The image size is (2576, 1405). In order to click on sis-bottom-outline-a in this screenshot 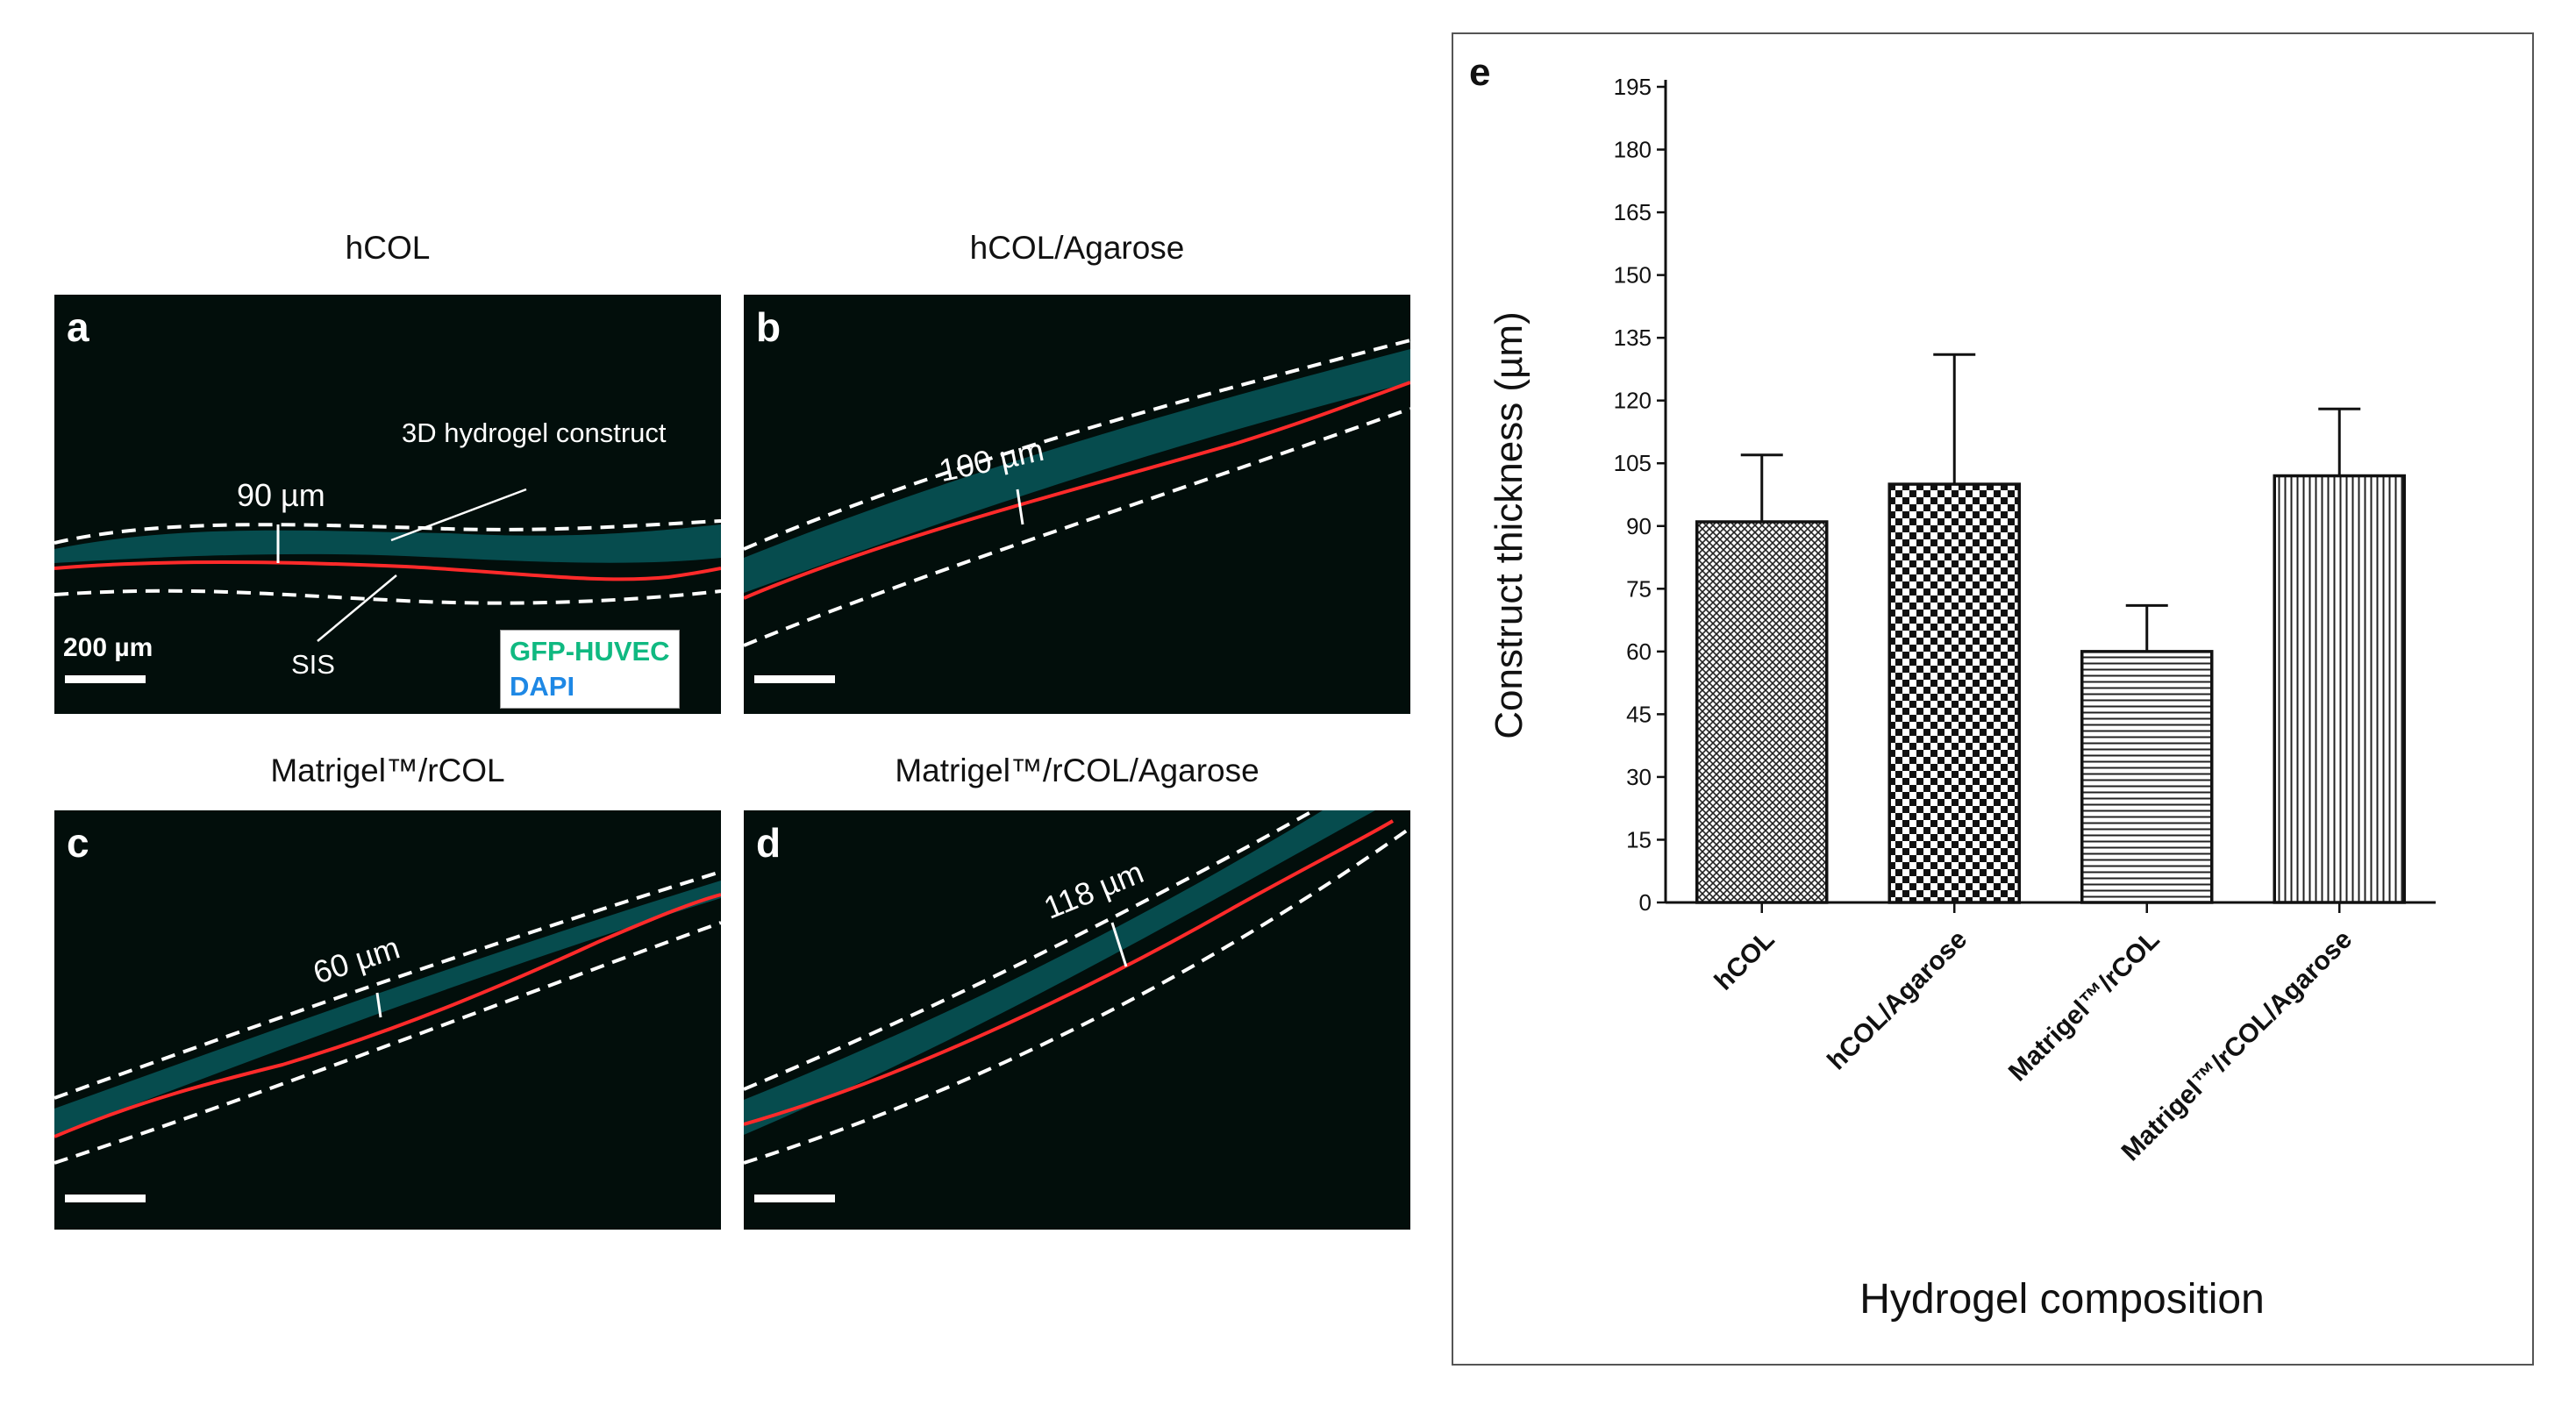, I will do `click(388, 596)`.